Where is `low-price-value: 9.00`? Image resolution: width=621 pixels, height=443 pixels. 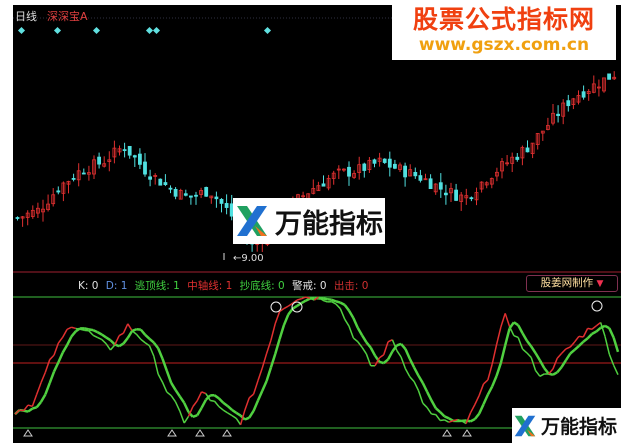 low-price-value: 9.00 is located at coordinates (252, 258).